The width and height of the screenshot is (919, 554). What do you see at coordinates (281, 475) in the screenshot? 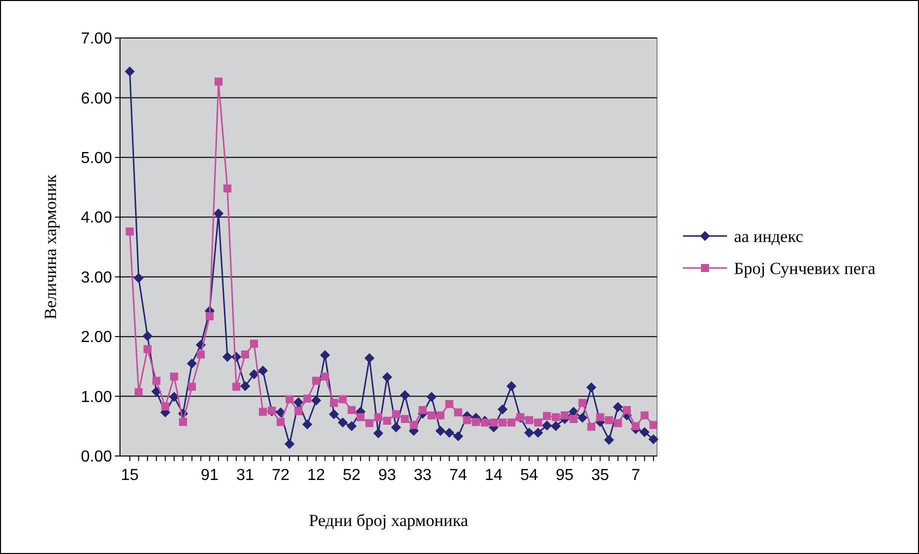
I see `x-tick-label: 72` at bounding box center [281, 475].